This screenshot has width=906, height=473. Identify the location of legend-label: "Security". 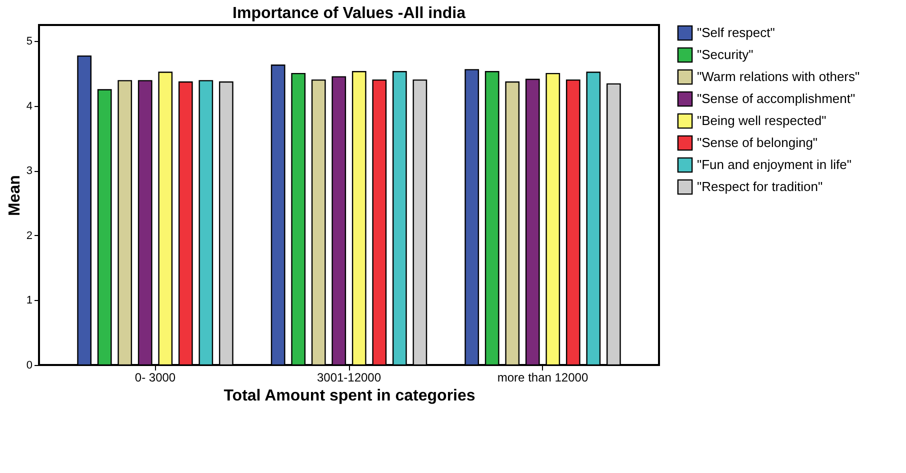
(725, 54).